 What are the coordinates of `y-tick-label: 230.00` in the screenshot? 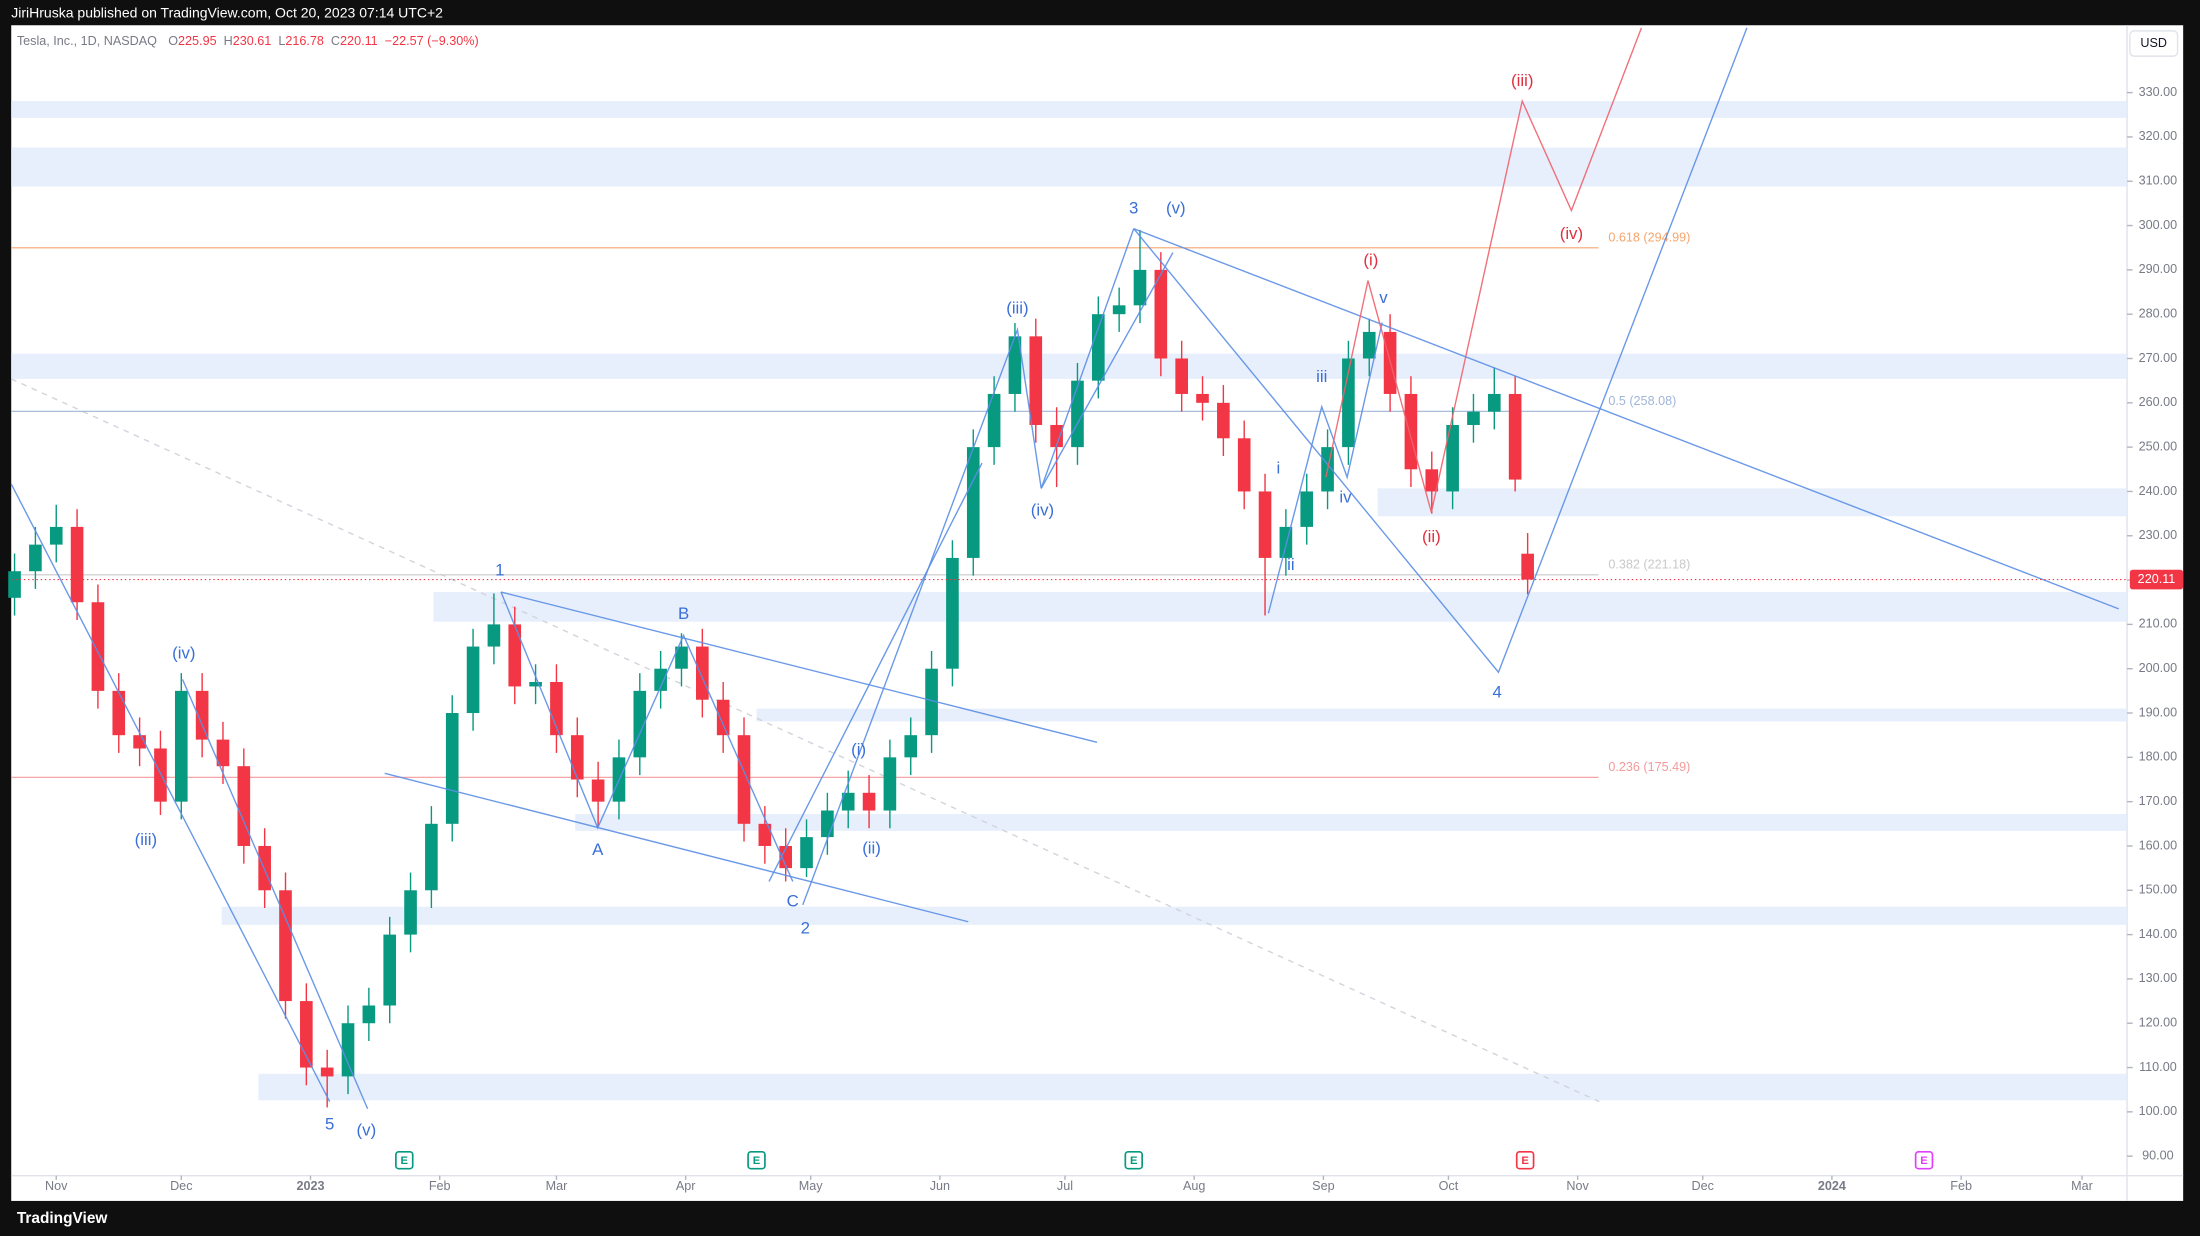 It's located at (2158, 535).